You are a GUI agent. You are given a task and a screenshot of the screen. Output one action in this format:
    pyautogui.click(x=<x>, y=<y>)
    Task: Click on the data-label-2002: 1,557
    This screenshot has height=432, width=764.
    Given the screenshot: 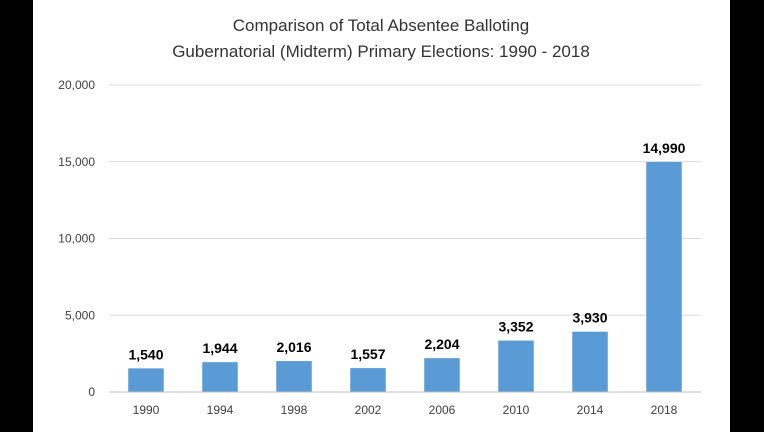 What is the action you would take?
    pyautogui.click(x=367, y=354)
    